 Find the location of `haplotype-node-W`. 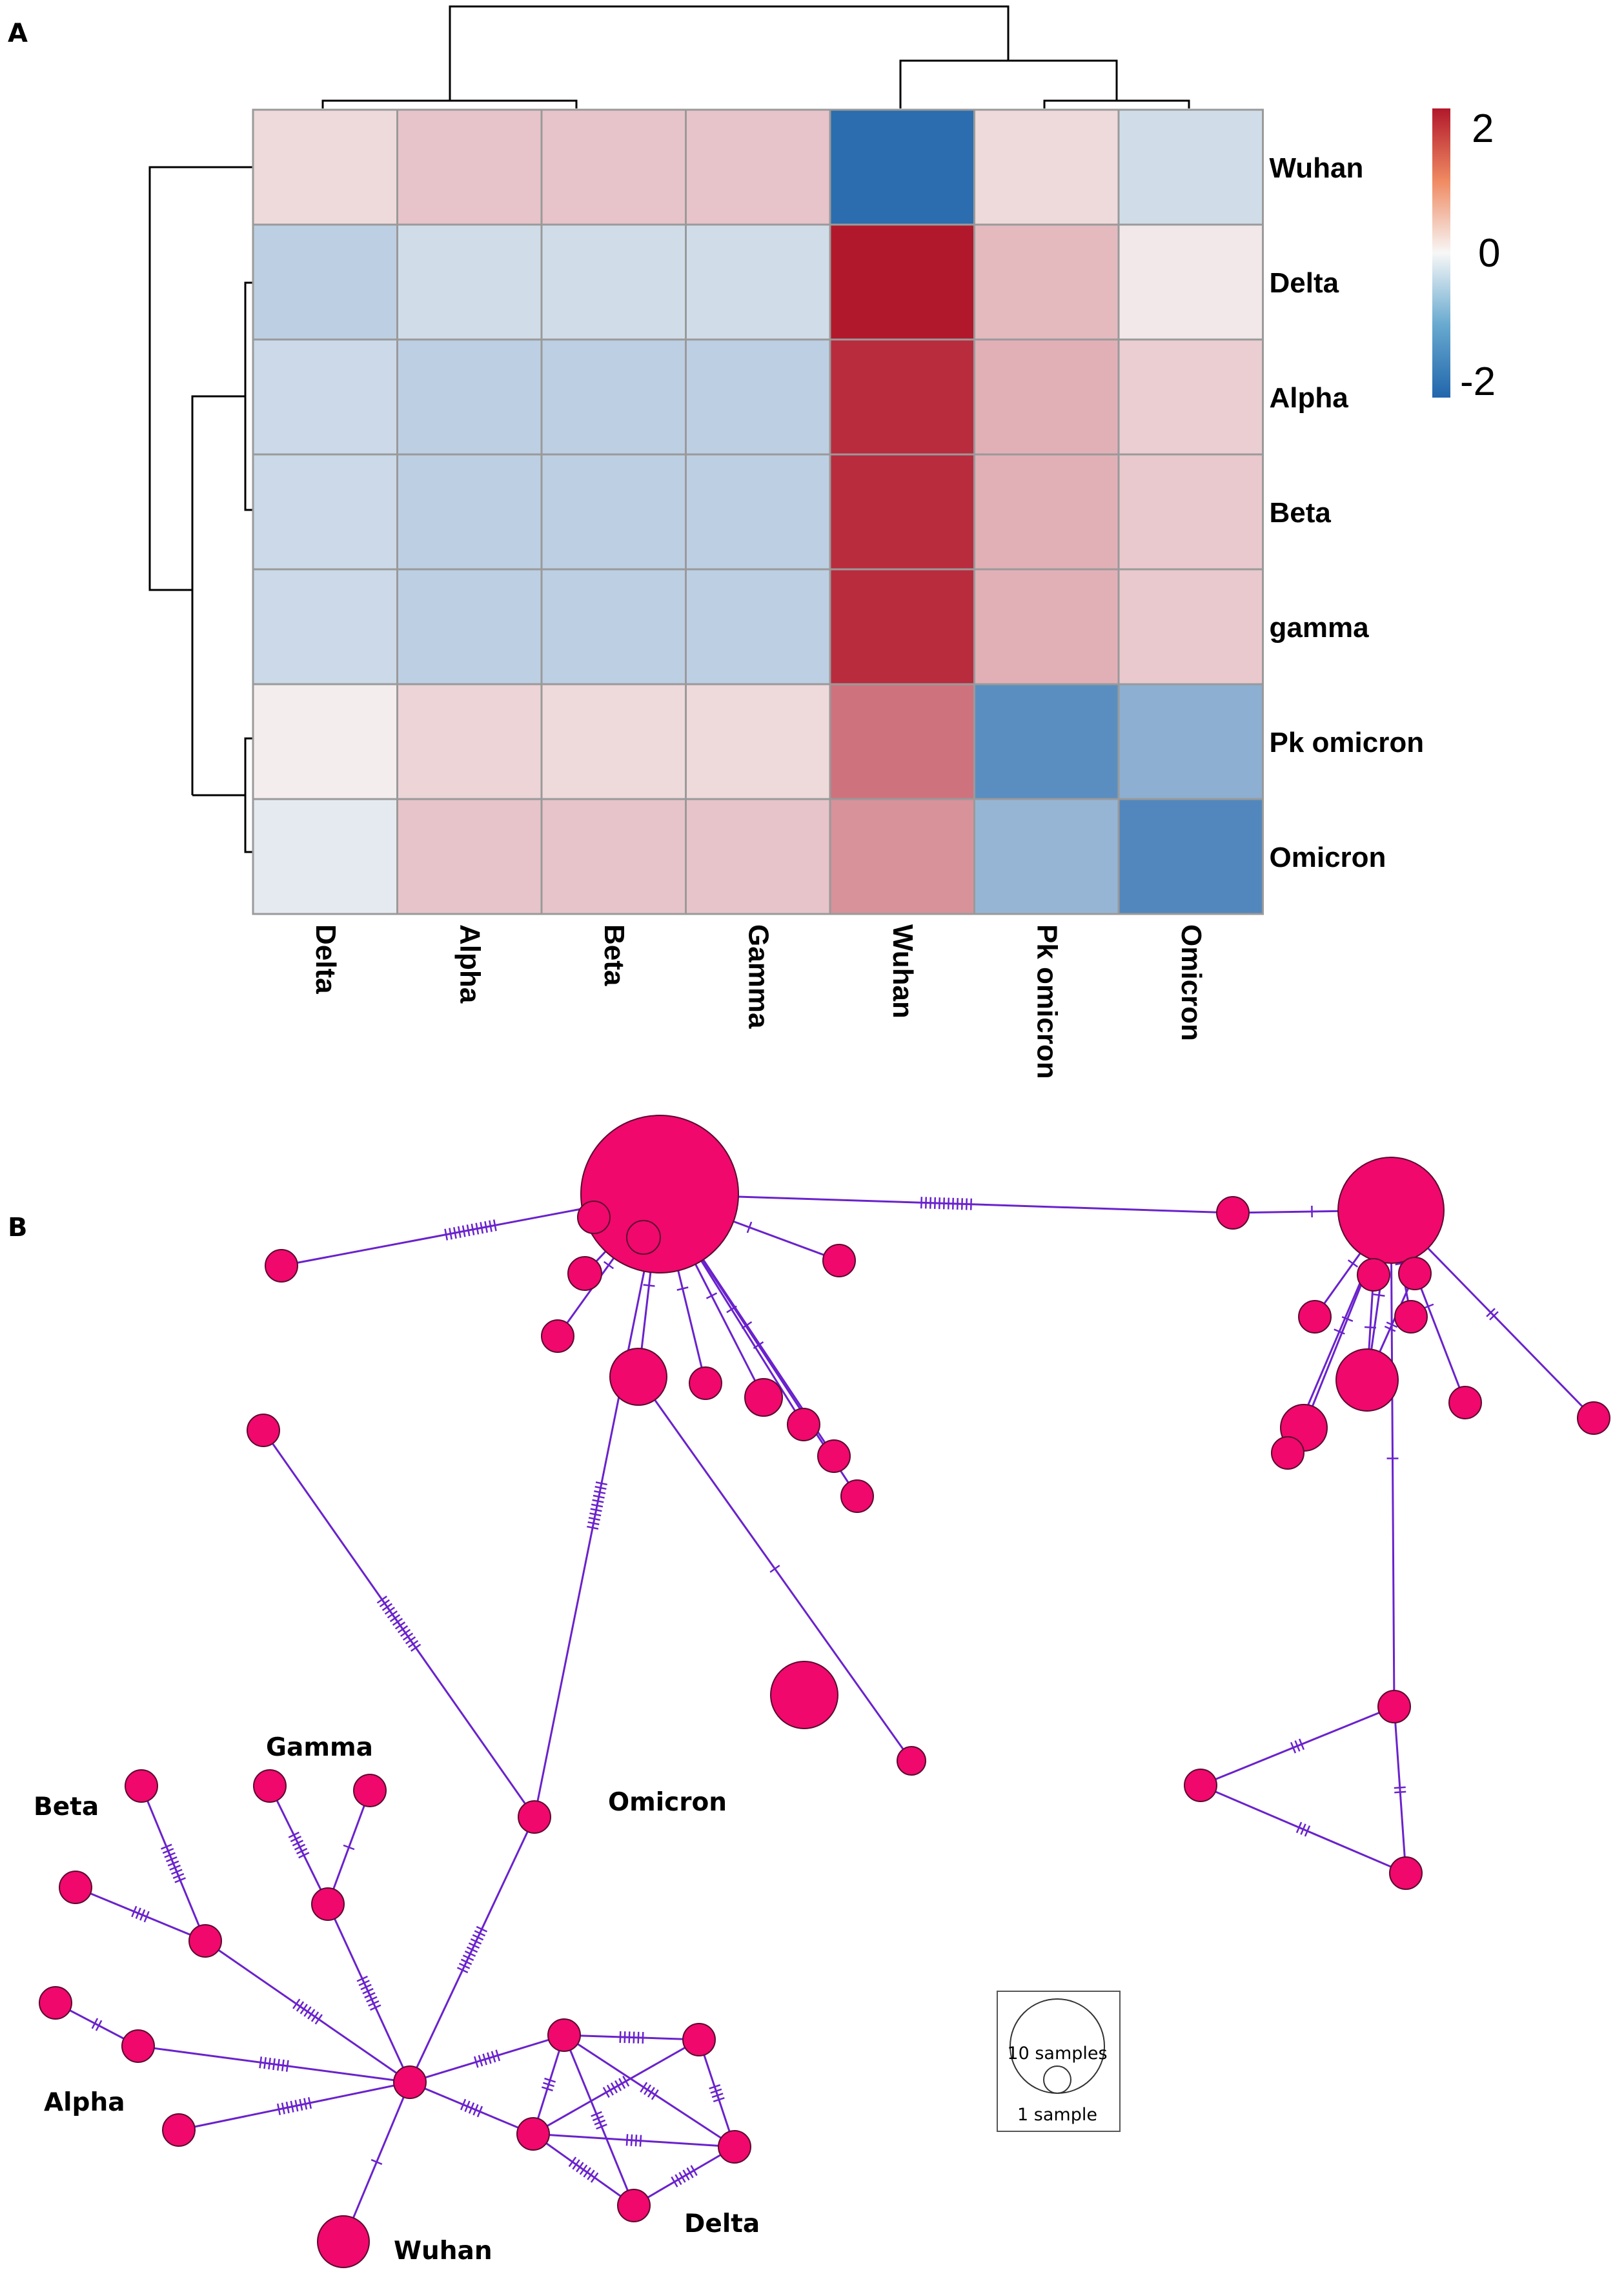

haplotype-node-W is located at coordinates (410, 2082).